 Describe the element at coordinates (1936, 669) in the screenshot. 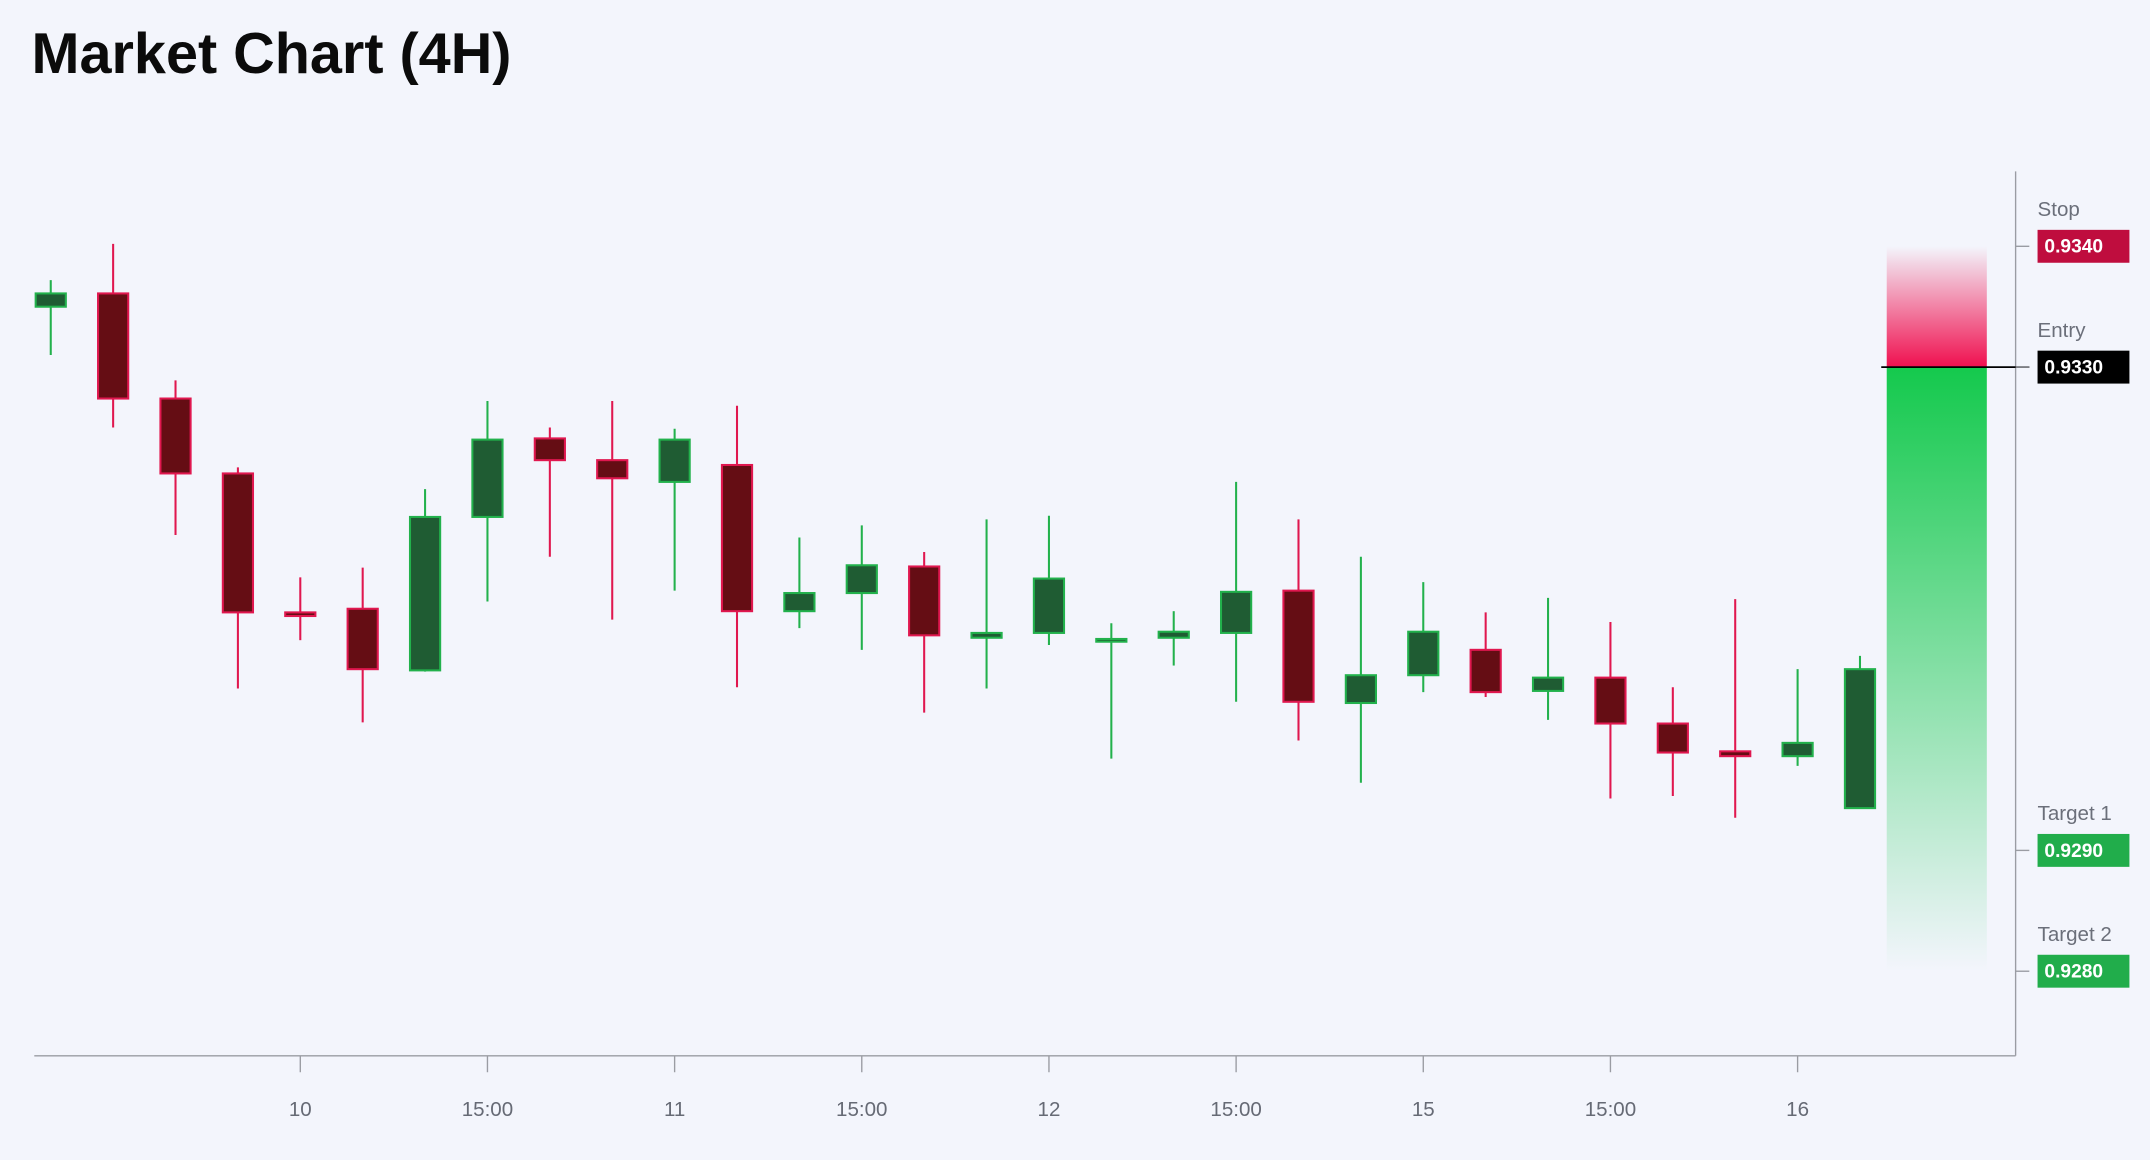

I see `reward-zone` at that location.